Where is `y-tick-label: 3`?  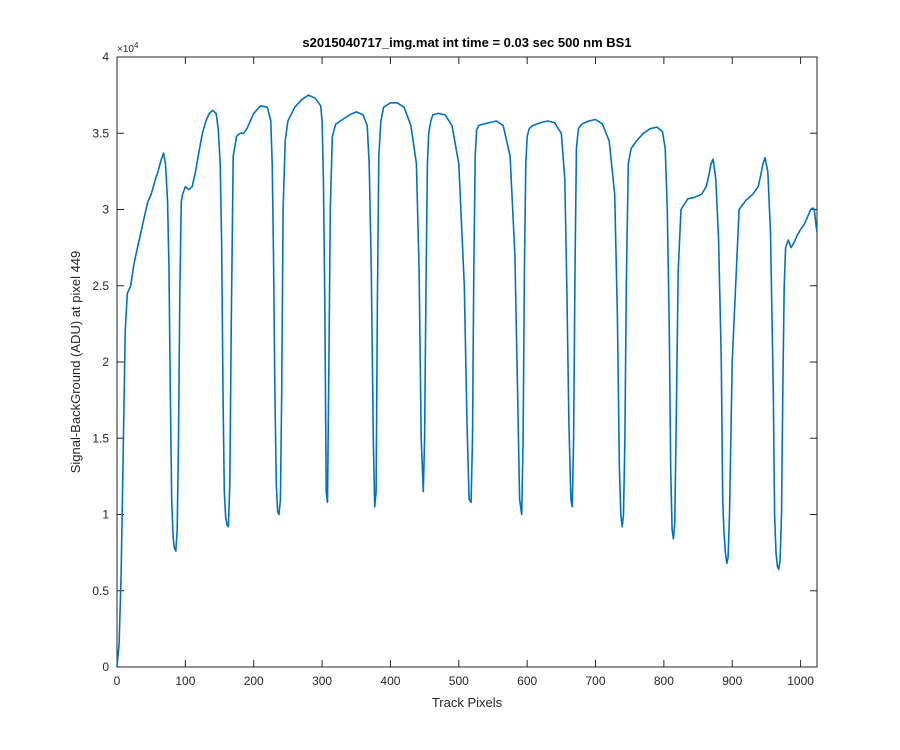
y-tick-label: 3 is located at coordinates (105, 210).